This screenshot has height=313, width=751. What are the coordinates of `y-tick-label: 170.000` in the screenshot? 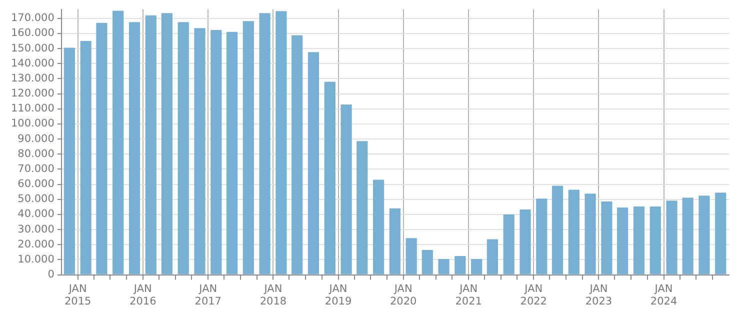 It's located at (32, 18).